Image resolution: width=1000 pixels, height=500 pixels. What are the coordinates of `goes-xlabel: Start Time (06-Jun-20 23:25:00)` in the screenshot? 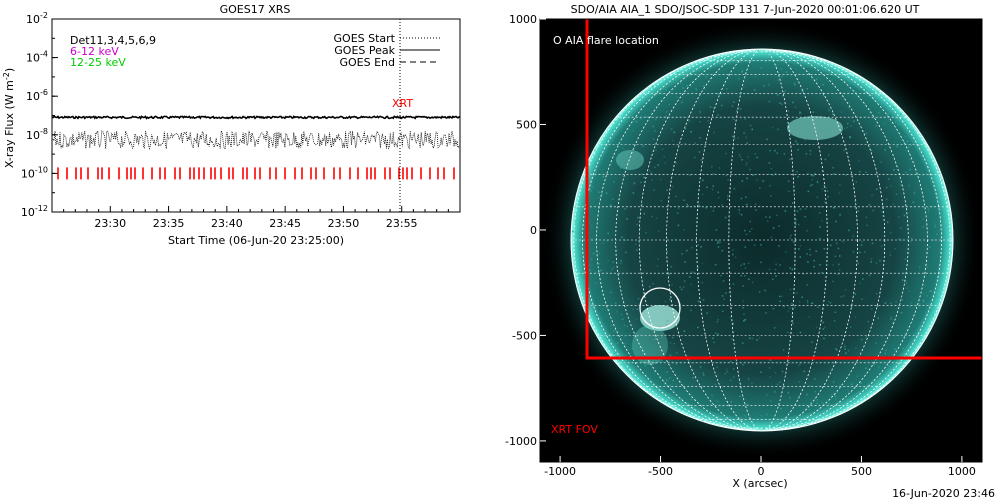 It's located at (256, 240).